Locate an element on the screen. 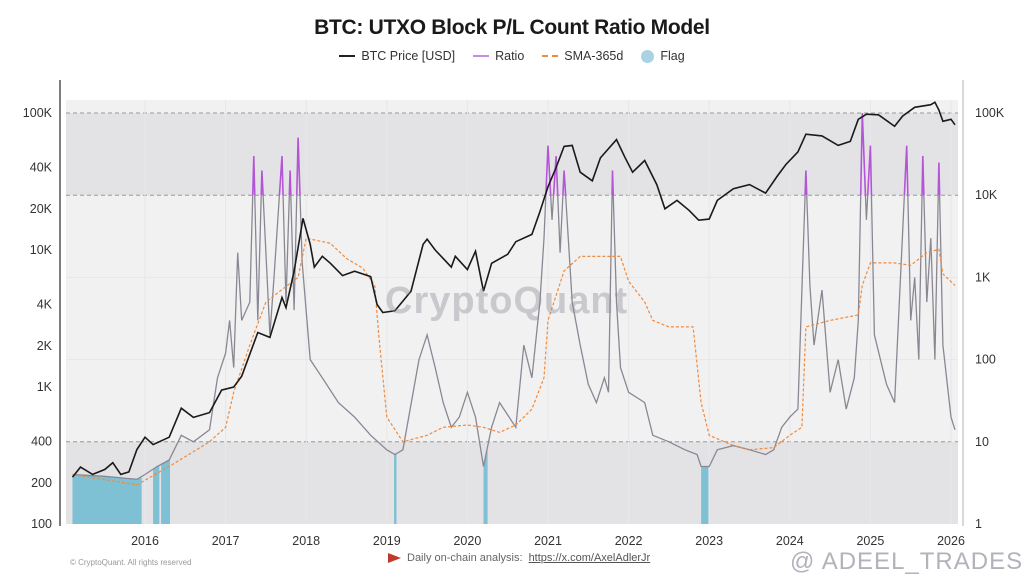  right-tick-label: 100K is located at coordinates (990, 113).